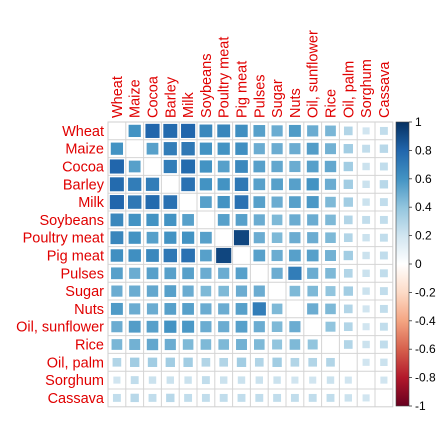 This screenshot has width=436, height=430. Describe the element at coordinates (425, 349) in the screenshot. I see `colorbar-tick-label: -0.6` at that location.